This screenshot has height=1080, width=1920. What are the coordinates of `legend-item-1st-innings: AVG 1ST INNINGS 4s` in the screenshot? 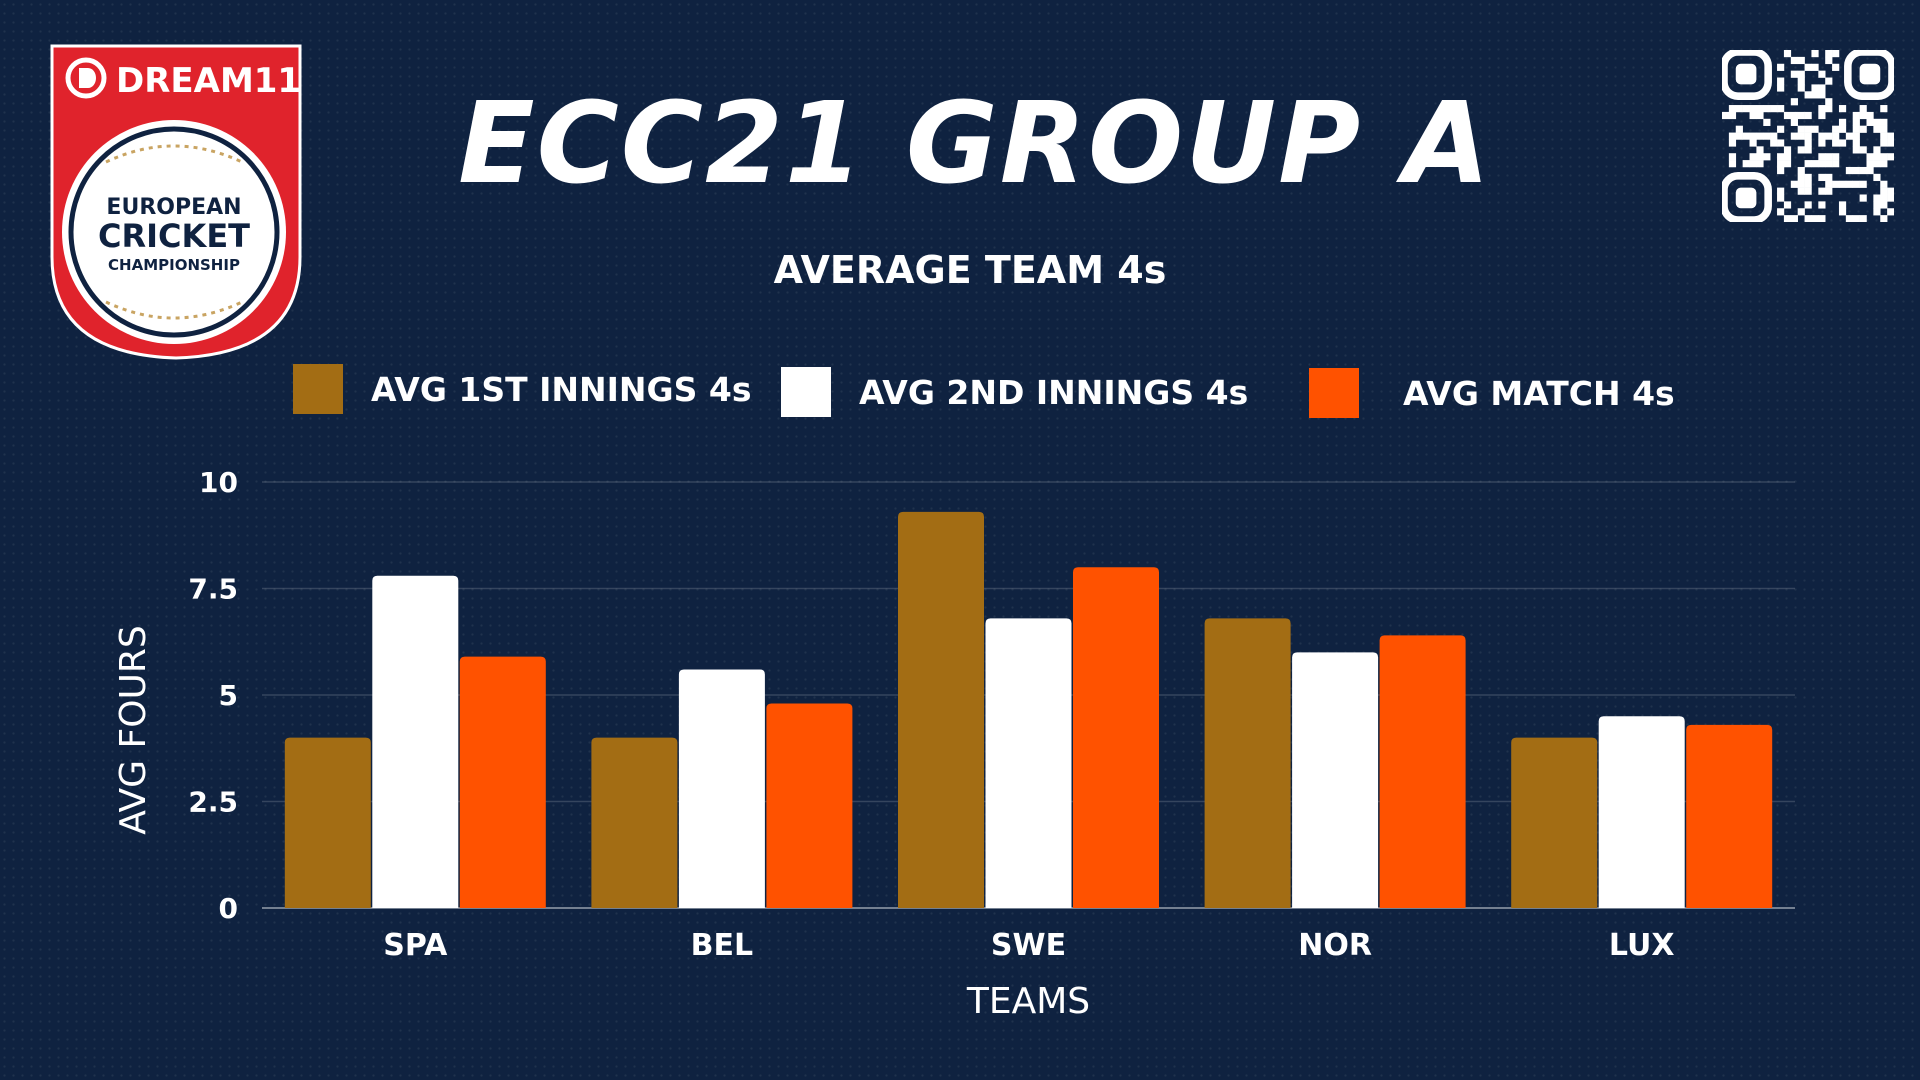 It's located at (522, 389).